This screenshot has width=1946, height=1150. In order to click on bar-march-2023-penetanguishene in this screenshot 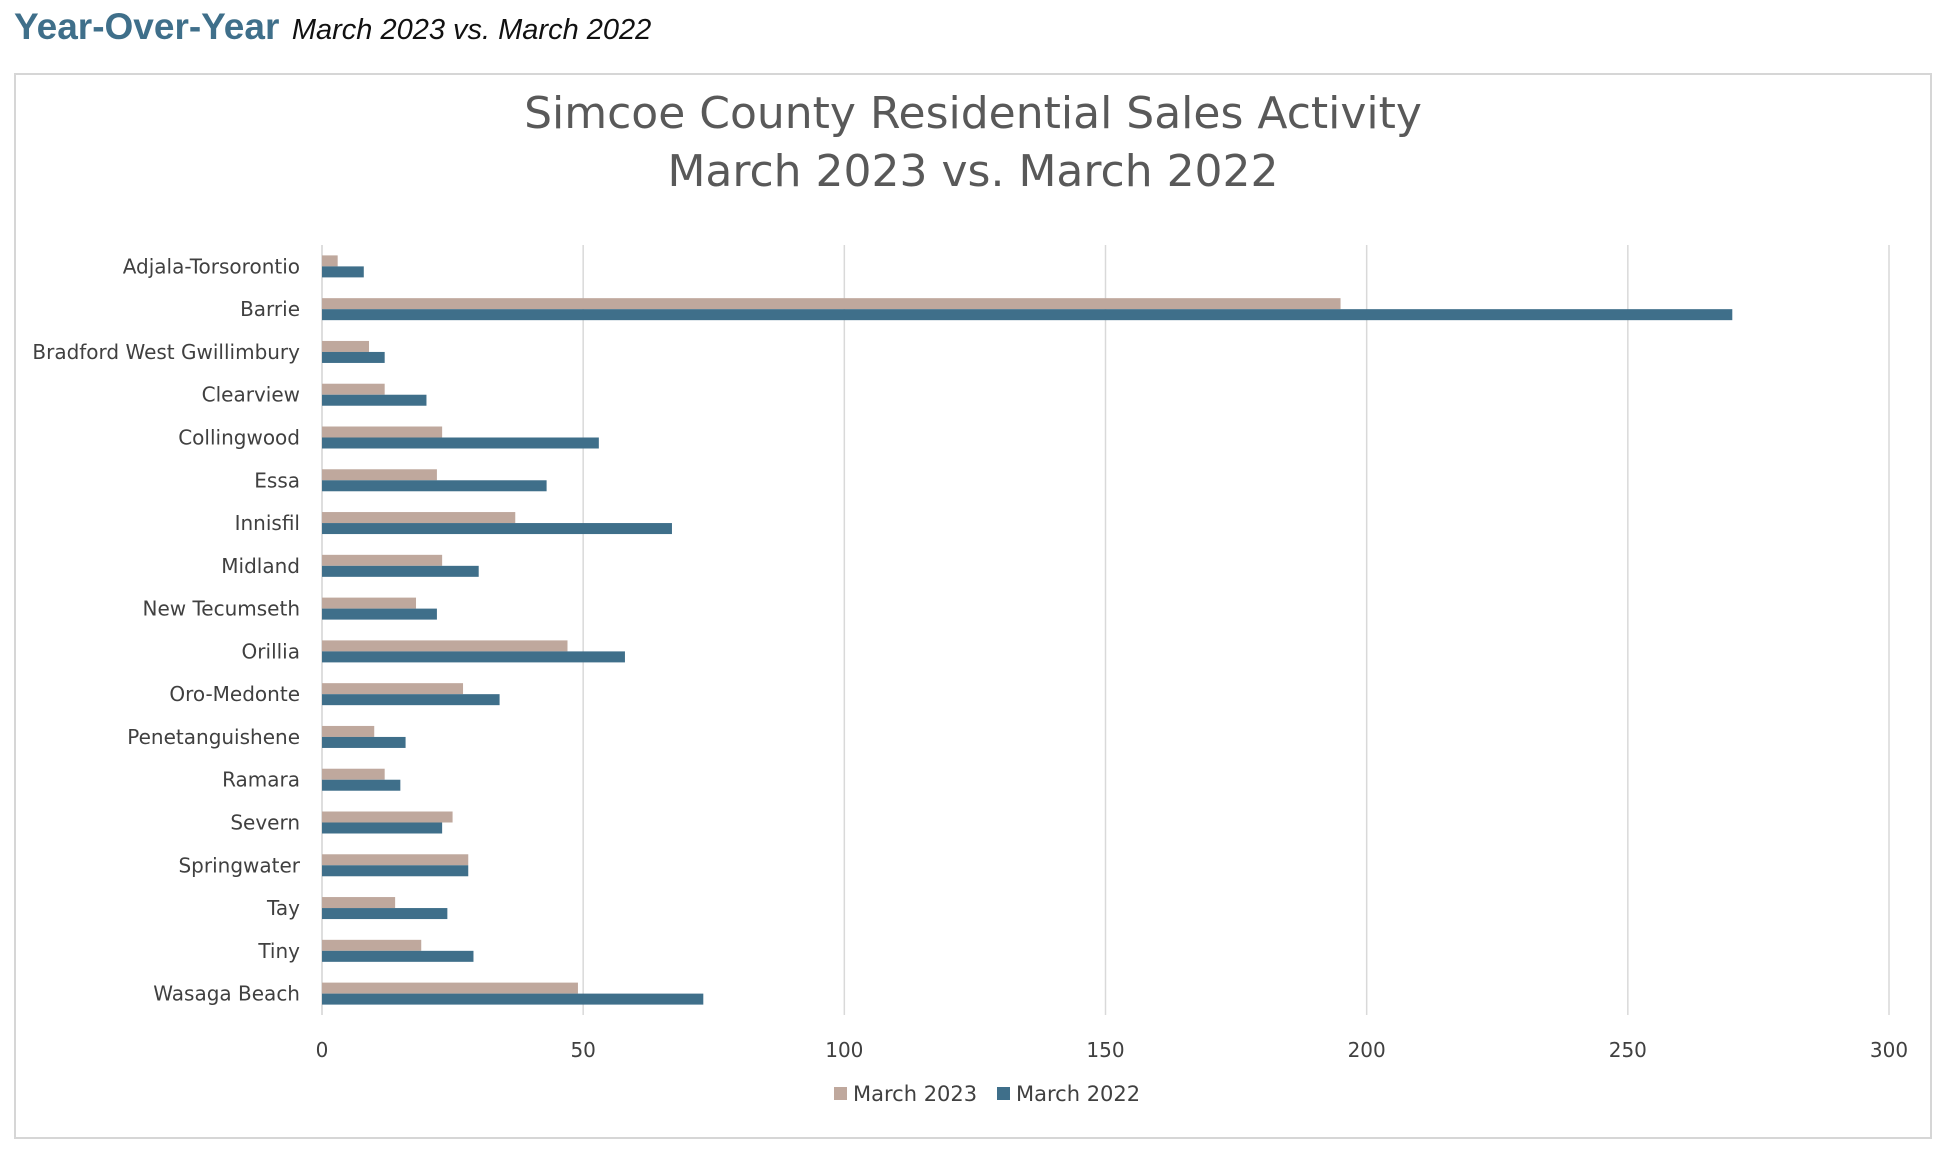, I will do `click(348, 731)`.